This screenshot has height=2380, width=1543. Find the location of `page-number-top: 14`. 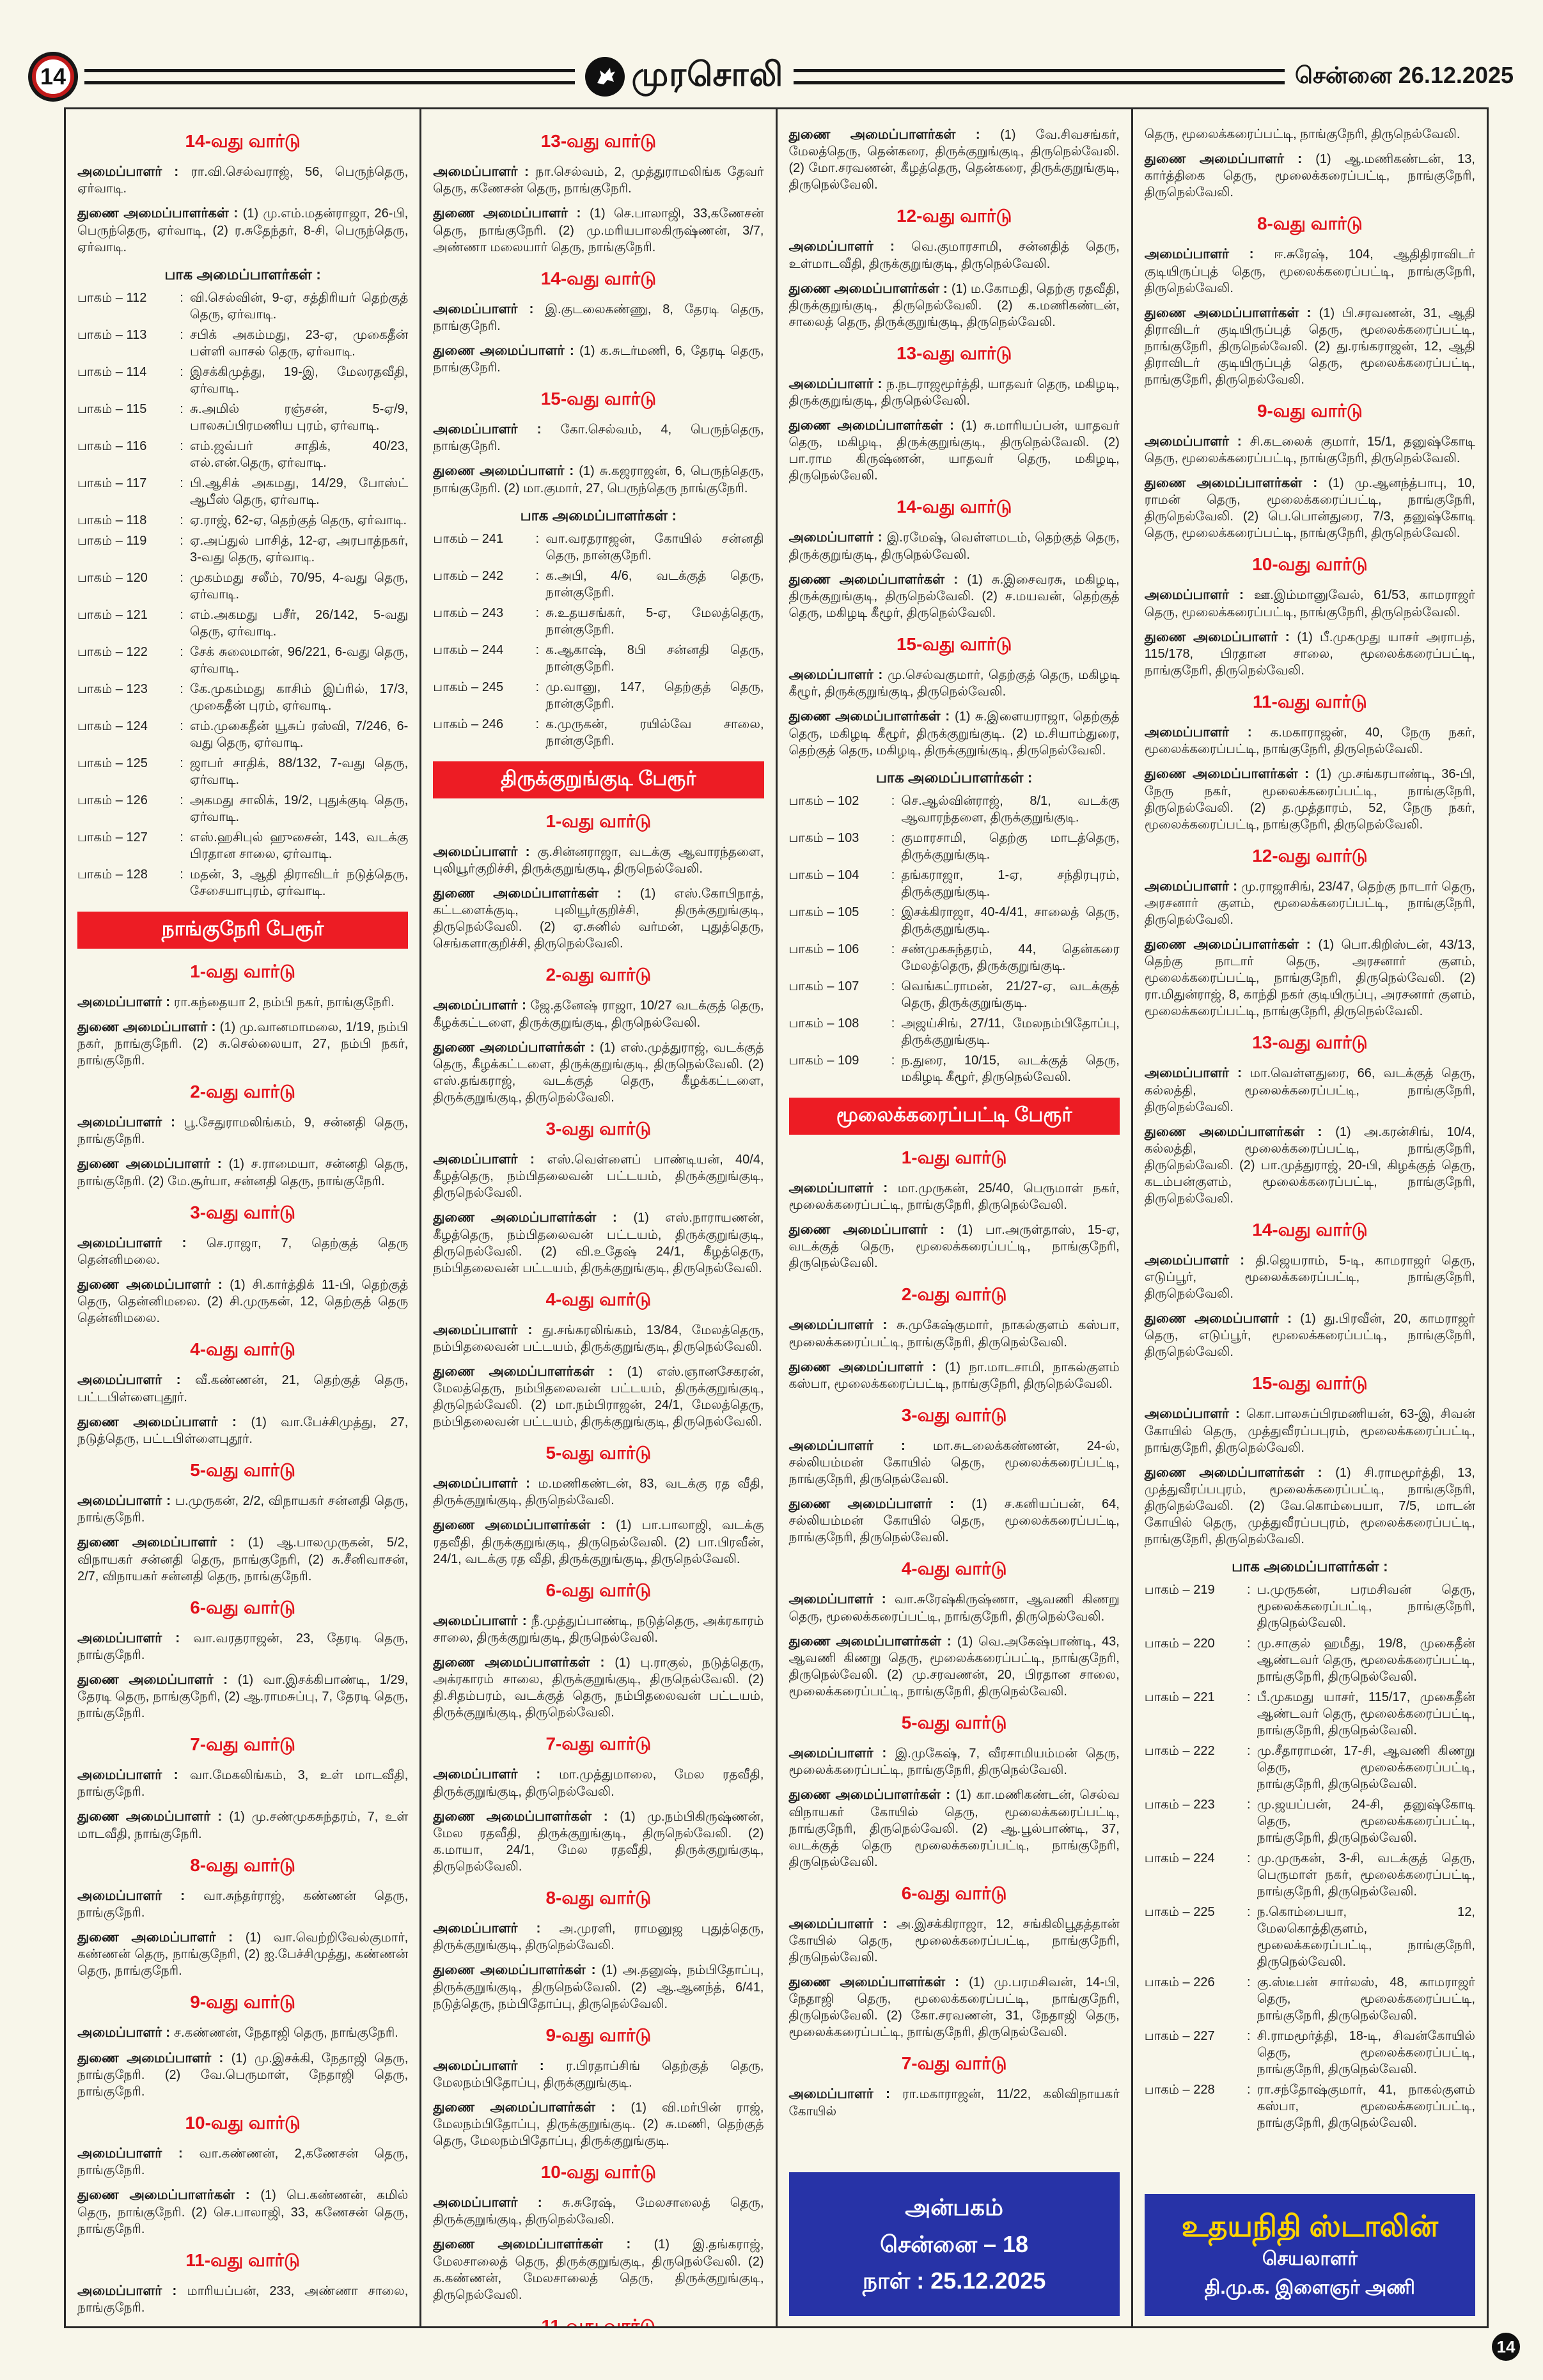

page-number-top: 14 is located at coordinates (53, 77).